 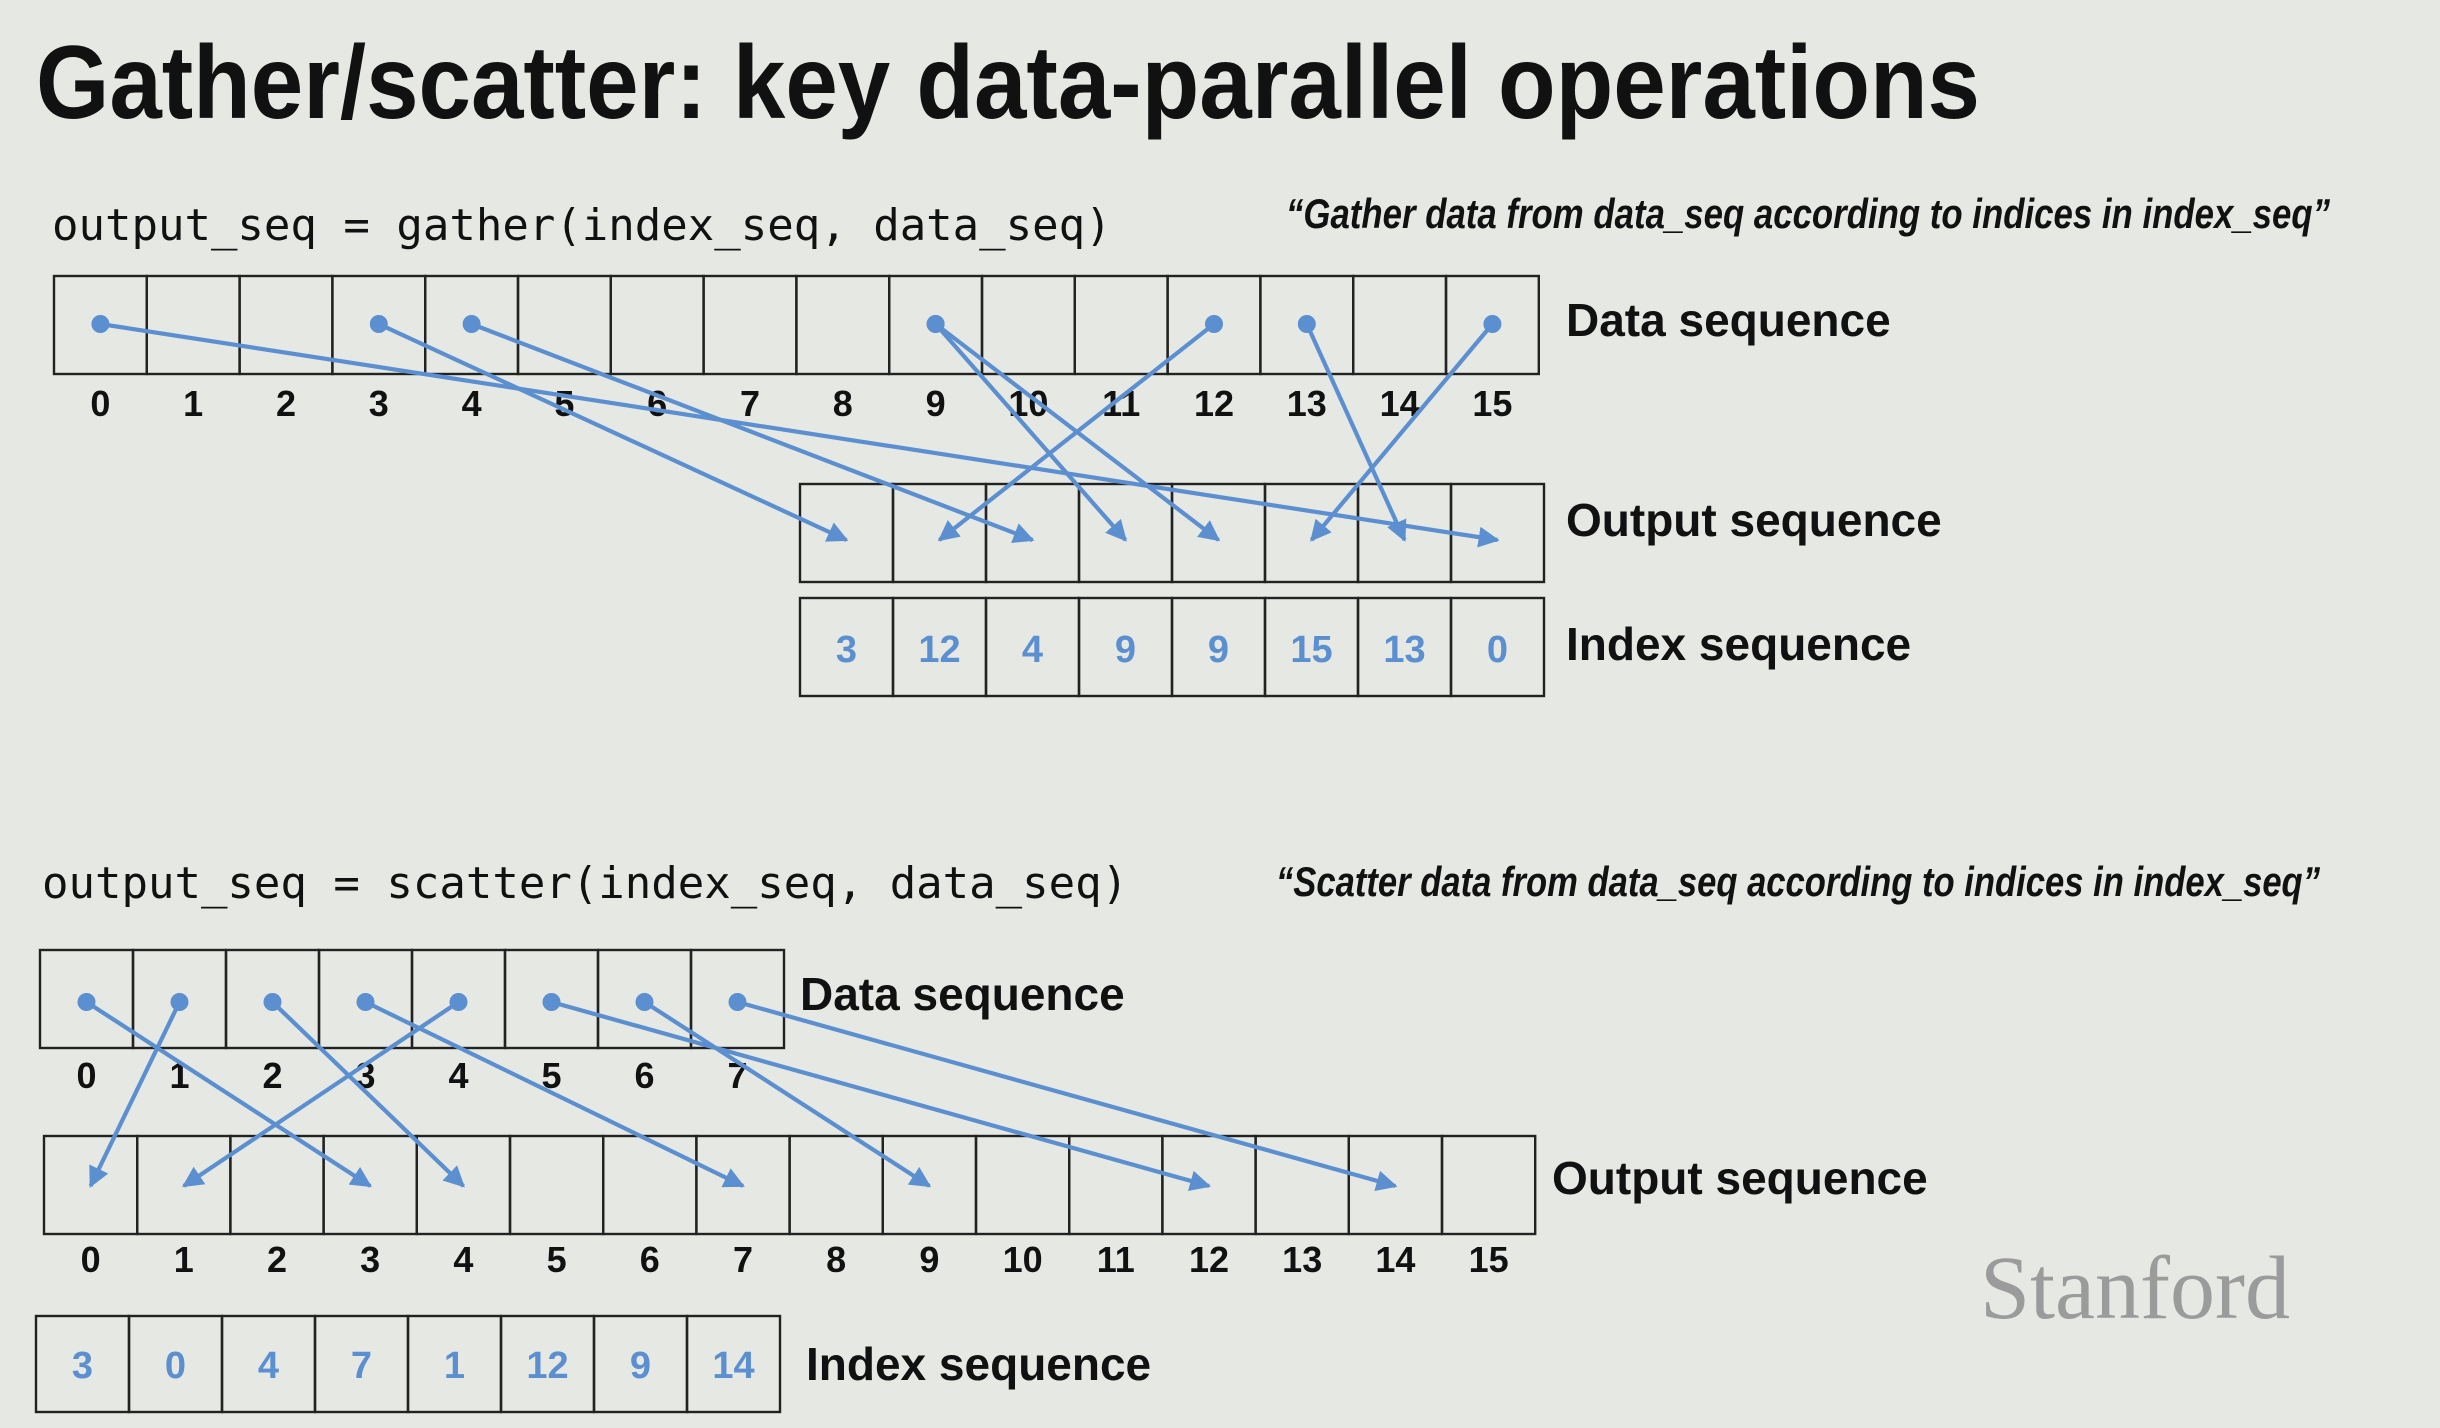 What do you see at coordinates (962, 994) in the screenshot?
I see `scatter-data-label: Data sequence` at bounding box center [962, 994].